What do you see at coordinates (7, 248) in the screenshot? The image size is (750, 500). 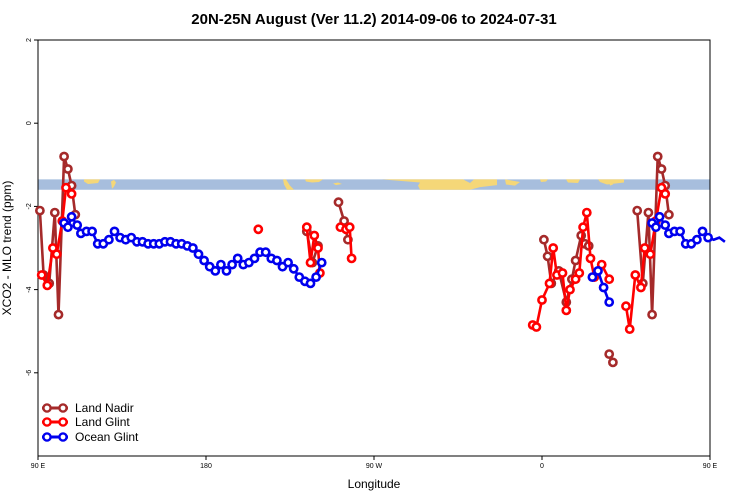 I see `y-axis-label: XCO2 - MLO trend (ppm)` at bounding box center [7, 248].